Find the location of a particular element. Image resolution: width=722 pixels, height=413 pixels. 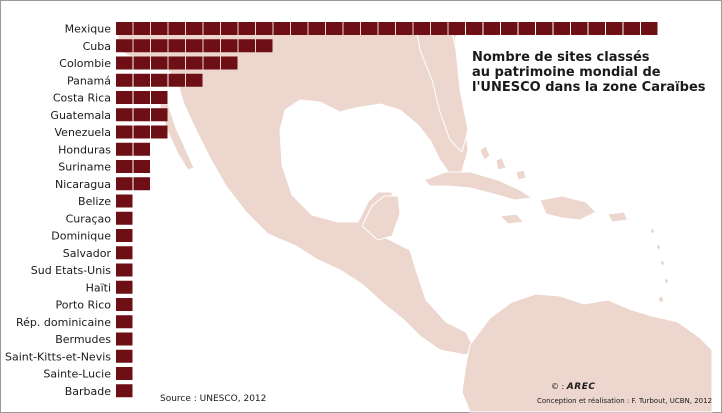

arec-logo: AREC is located at coordinates (581, 387).